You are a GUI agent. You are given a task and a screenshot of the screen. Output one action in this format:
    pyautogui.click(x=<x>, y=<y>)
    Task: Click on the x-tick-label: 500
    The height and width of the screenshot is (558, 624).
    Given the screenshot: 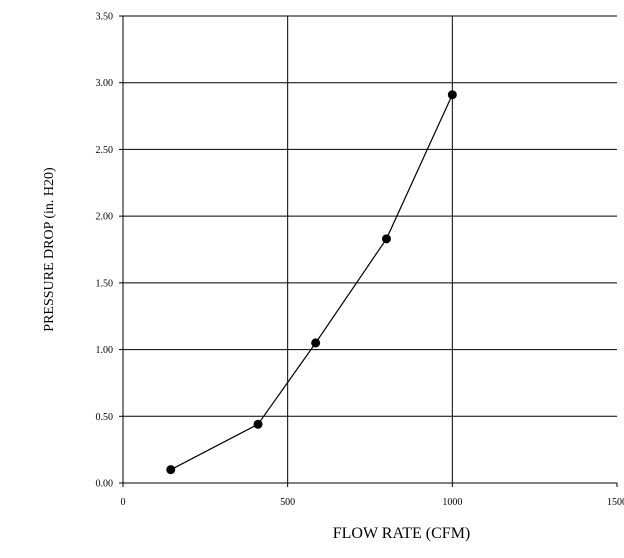 What is the action you would take?
    pyautogui.click(x=287, y=502)
    